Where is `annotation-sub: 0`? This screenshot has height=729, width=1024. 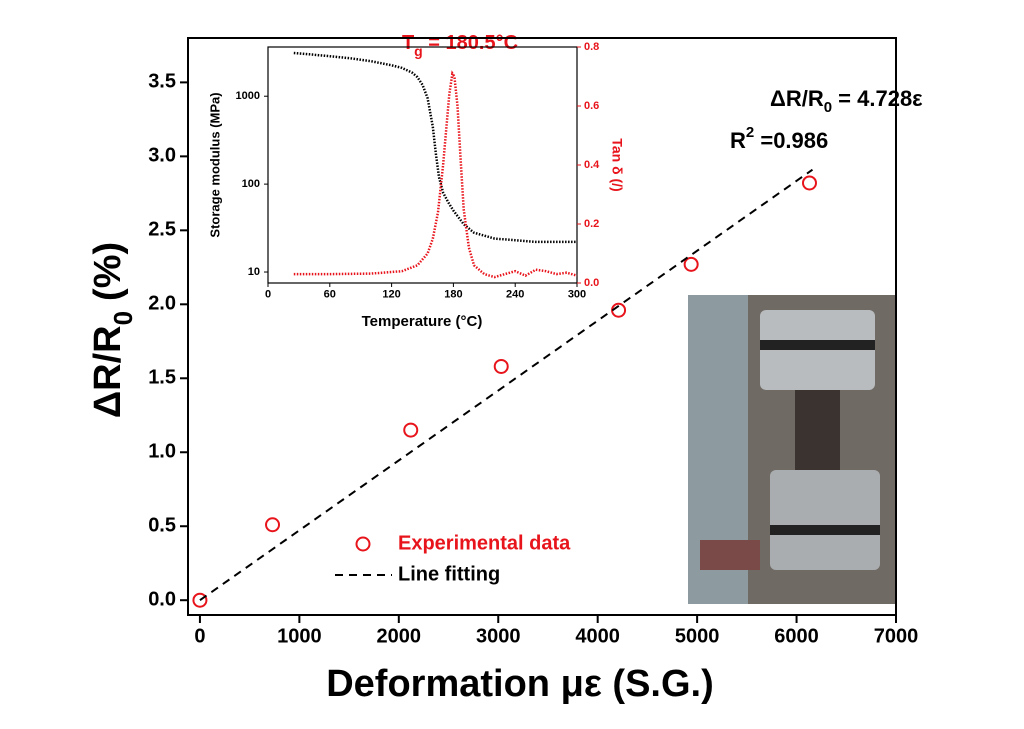 annotation-sub: 0 is located at coordinates (828, 107).